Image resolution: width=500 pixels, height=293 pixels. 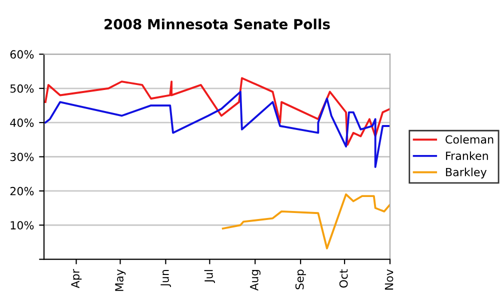 I want to click on x-tick-label: Nov, so click(x=389, y=279).